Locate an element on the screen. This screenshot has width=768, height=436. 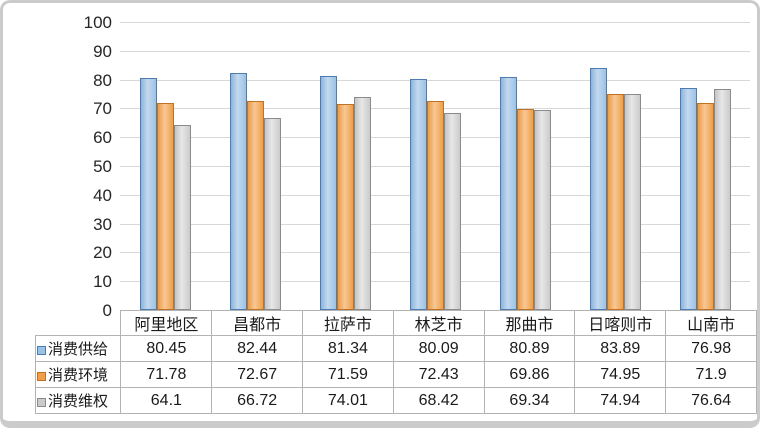
value-cell: 80.45 is located at coordinates (166, 348).